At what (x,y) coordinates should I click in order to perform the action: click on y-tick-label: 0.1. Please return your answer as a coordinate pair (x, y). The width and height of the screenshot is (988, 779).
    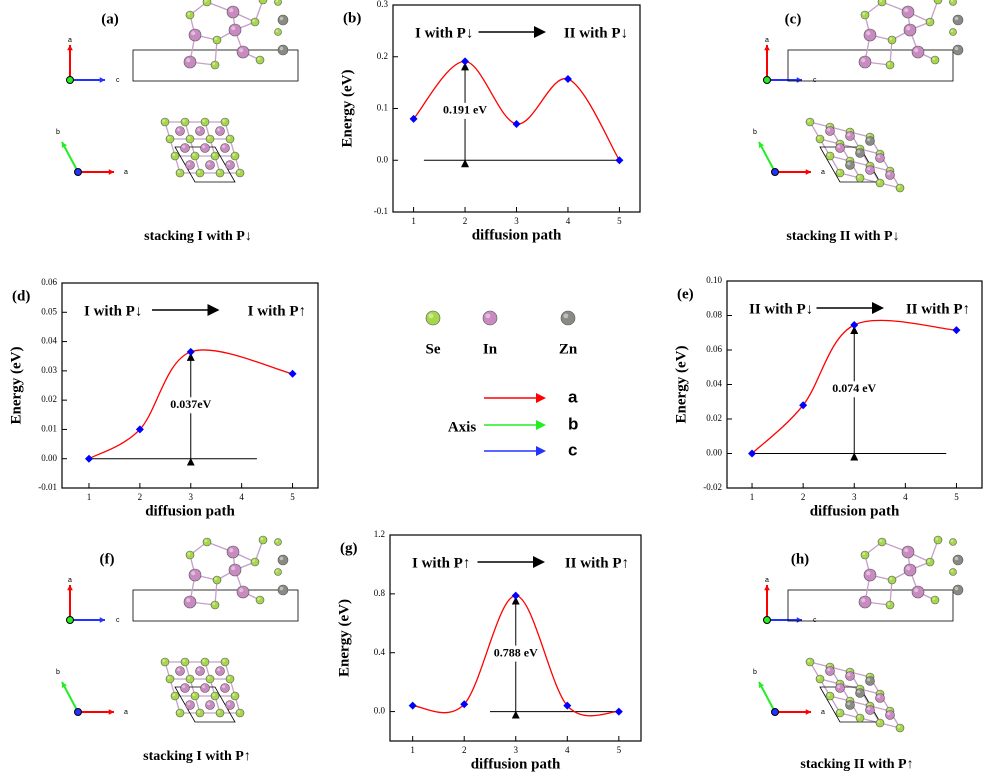
    Looking at the image, I should click on (382, 108).